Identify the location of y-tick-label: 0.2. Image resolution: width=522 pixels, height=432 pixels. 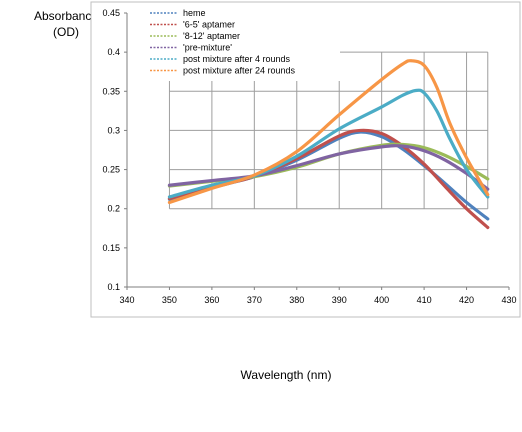
(113, 209).